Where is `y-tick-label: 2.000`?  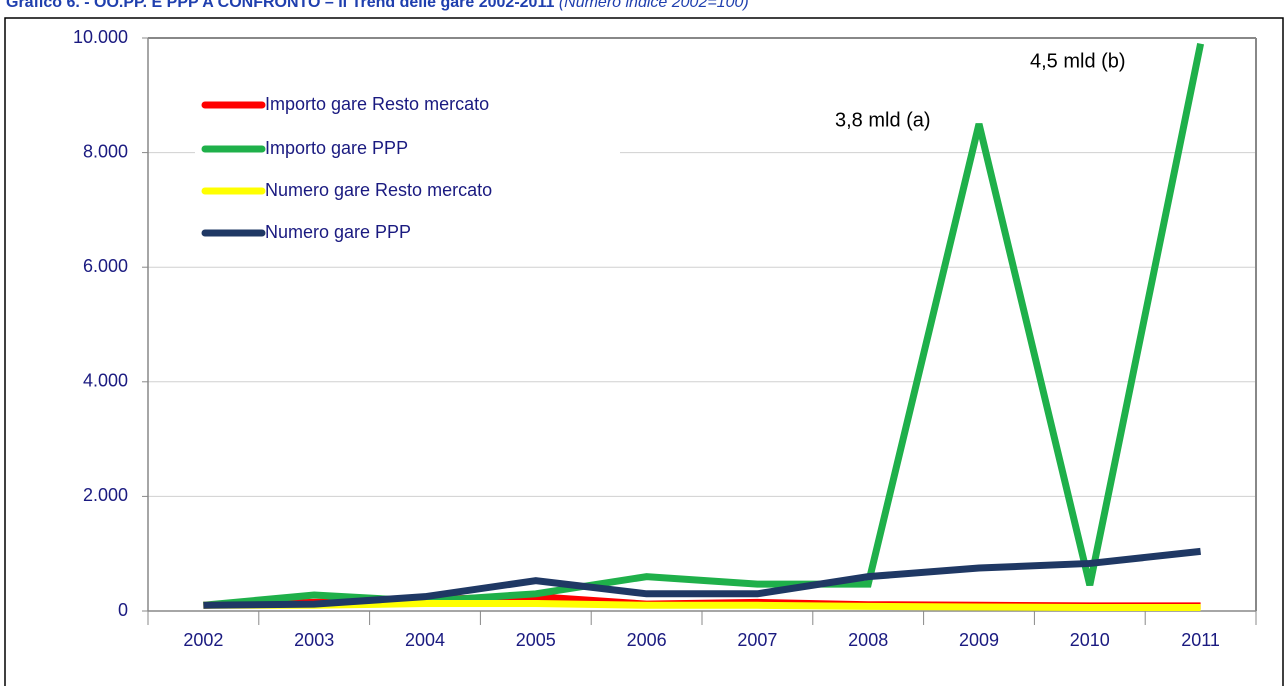 y-tick-label: 2.000 is located at coordinates (105, 495).